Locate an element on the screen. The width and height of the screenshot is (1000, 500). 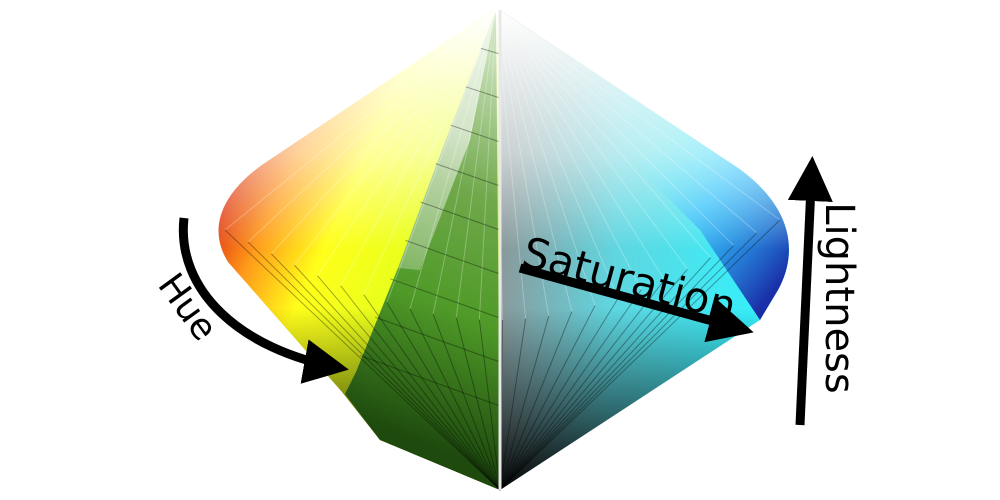
green-face-highlight is located at coordinates (447, 140).